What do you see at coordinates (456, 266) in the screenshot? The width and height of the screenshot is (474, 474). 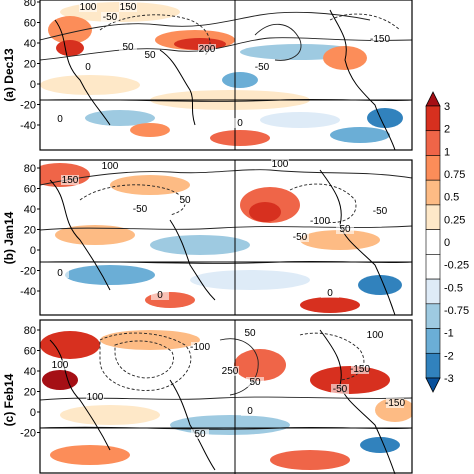 I see `colorbar-tick-label: -0.25` at bounding box center [456, 266].